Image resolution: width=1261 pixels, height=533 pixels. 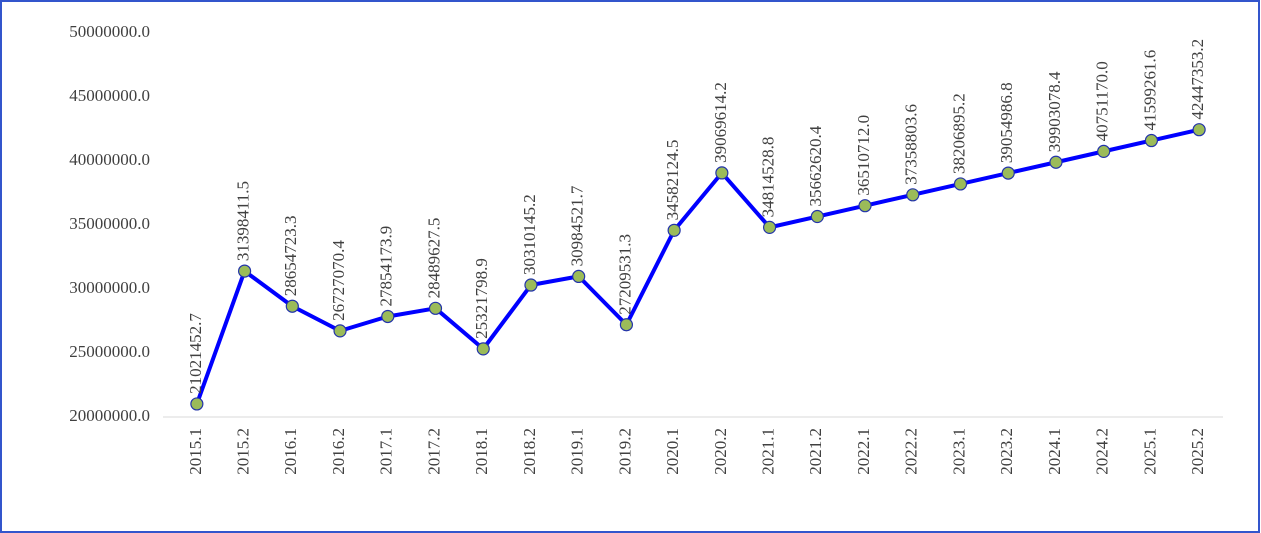 I want to click on data-label: 27209531.3, so click(x=624, y=274).